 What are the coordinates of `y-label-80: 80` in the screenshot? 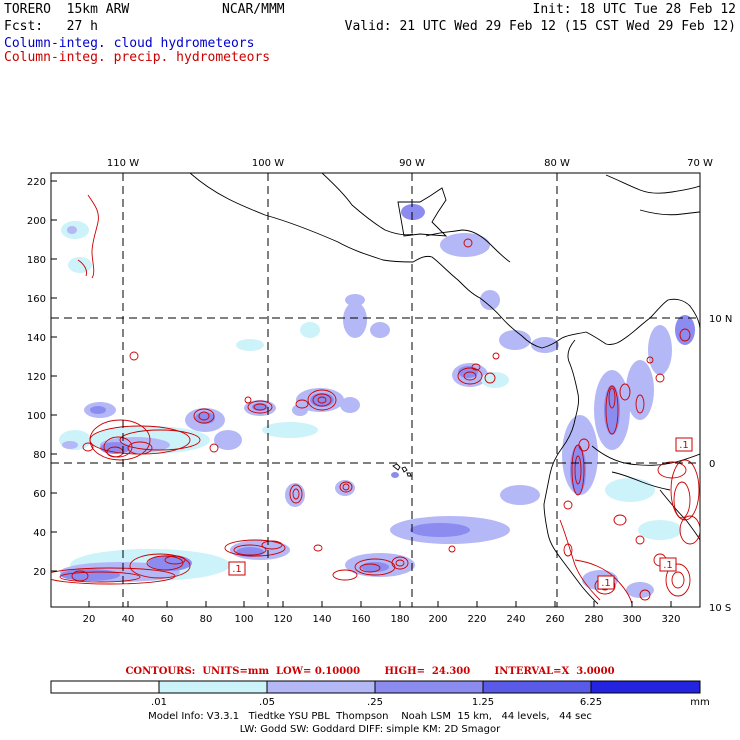 It's located at (39, 455).